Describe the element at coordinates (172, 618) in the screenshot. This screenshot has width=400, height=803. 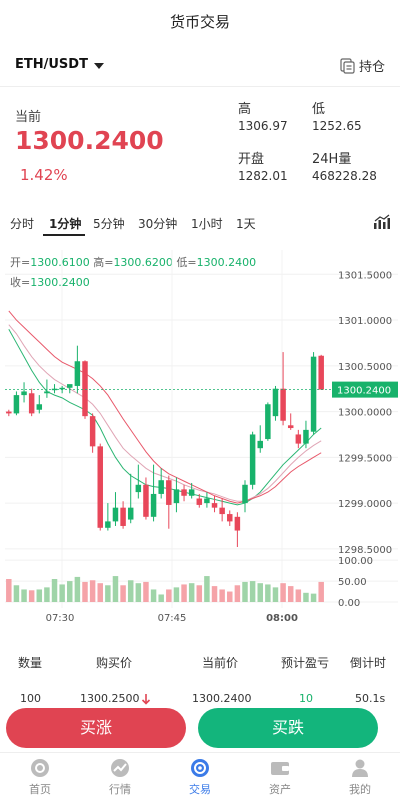
I see `time-axis-label: 07:45` at that location.